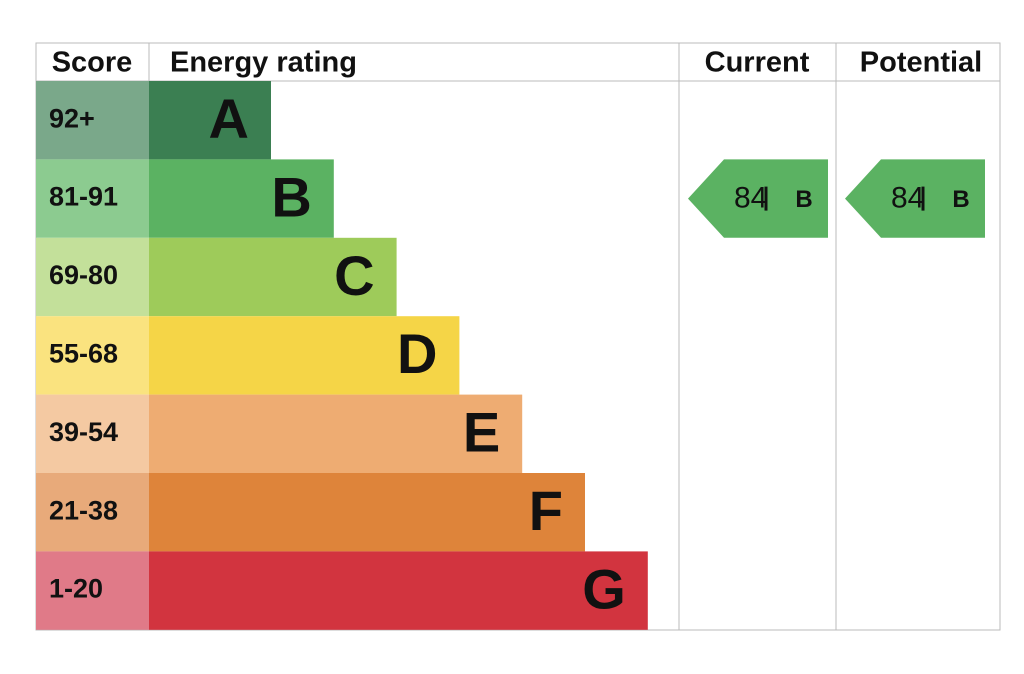 Image resolution: width=1024 pixels, height=674 pixels. I want to click on potential-rating: B, so click(960, 199).